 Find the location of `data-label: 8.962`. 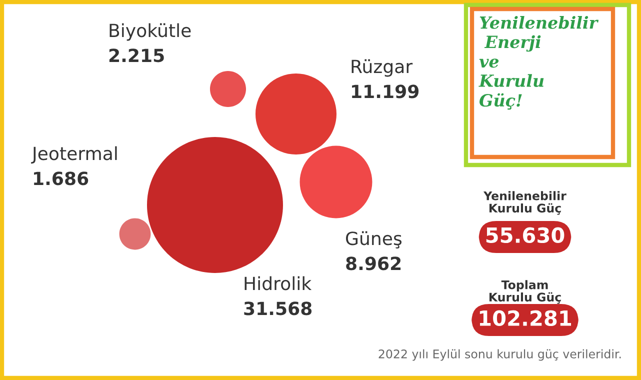

data-label: 8.962 is located at coordinates (373, 263).